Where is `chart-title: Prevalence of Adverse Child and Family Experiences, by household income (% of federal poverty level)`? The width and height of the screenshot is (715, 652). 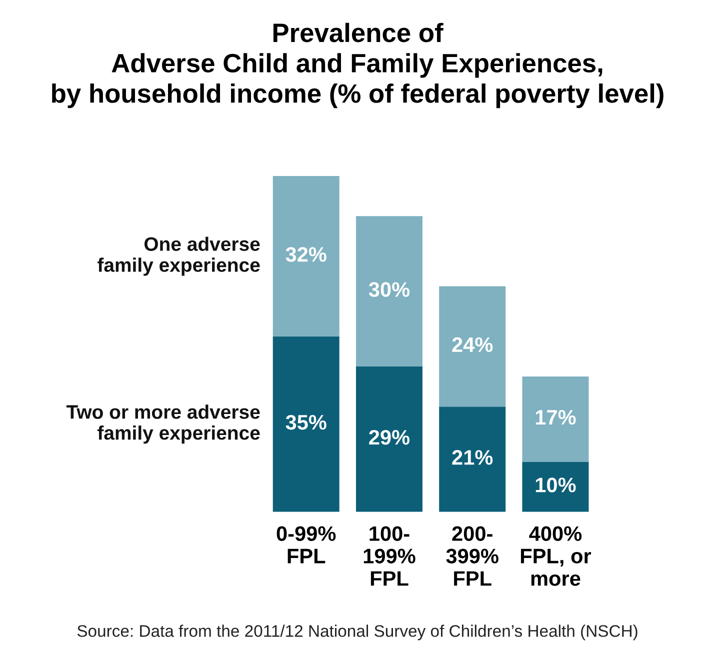 chart-title: Prevalence of Adverse Child and Family Experiences, by household income (% of federal poverty level) is located at coordinates (358, 65).